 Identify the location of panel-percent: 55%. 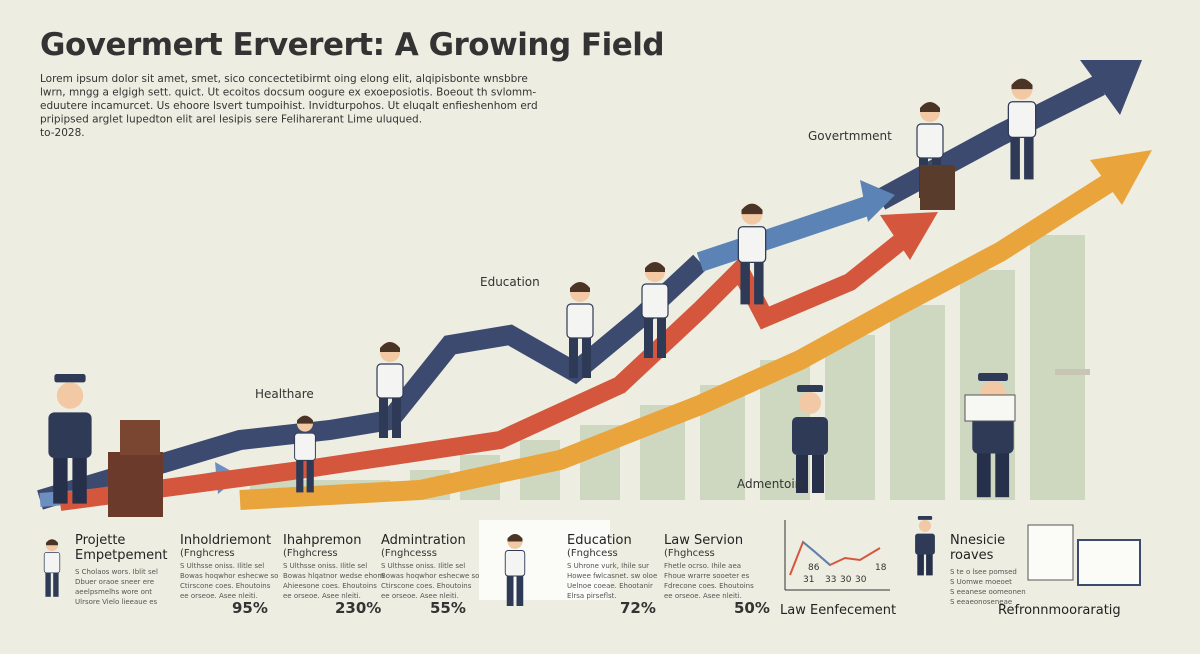
(448, 608).